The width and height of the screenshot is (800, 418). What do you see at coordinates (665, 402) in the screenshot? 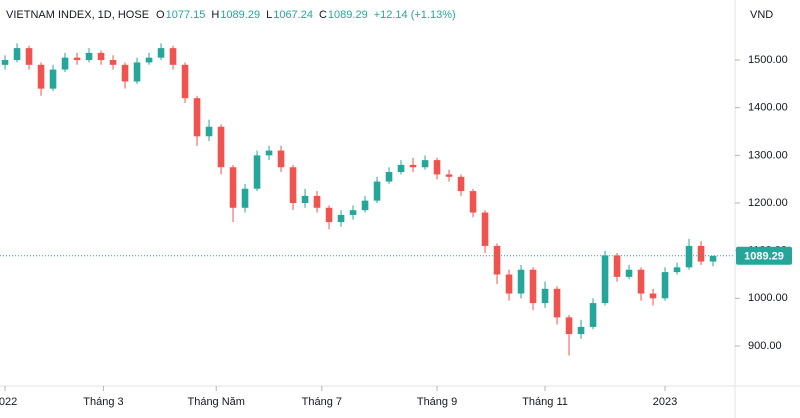
I see `x-tick-label: 2023` at bounding box center [665, 402].